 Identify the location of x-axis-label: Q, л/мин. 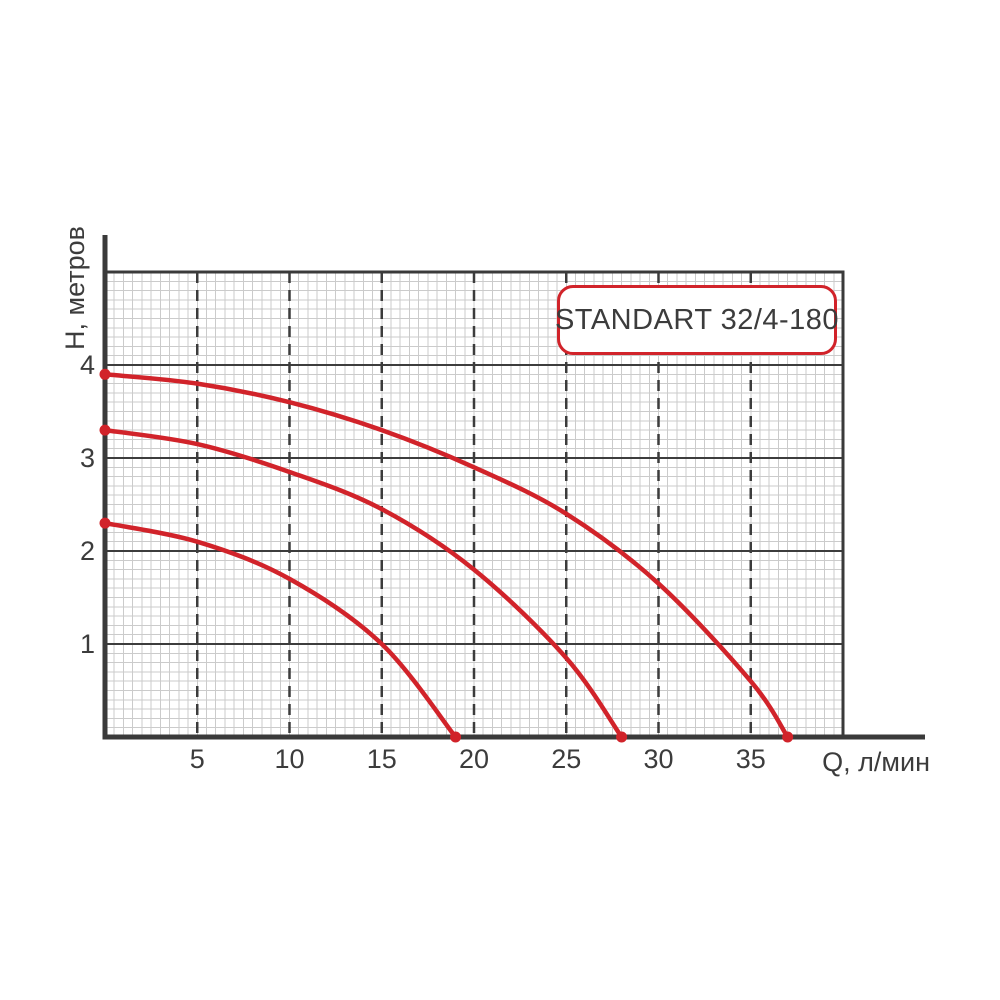
(876, 762).